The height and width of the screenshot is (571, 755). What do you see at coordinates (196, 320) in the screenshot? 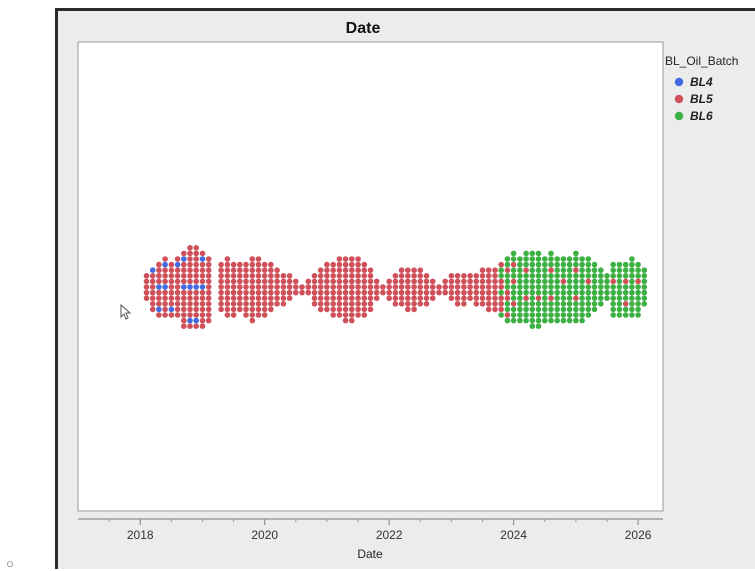
I see `point-bl4` at bounding box center [196, 320].